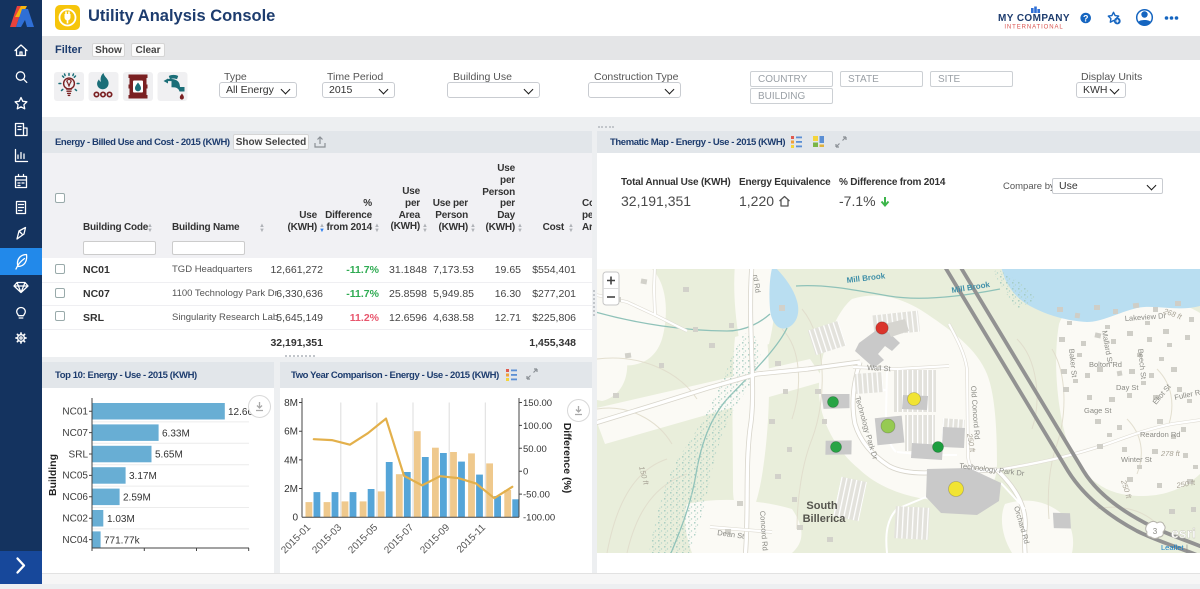  What do you see at coordinates (535, 449) in the screenshot?
I see `svg-text: 50.00` at bounding box center [535, 449].